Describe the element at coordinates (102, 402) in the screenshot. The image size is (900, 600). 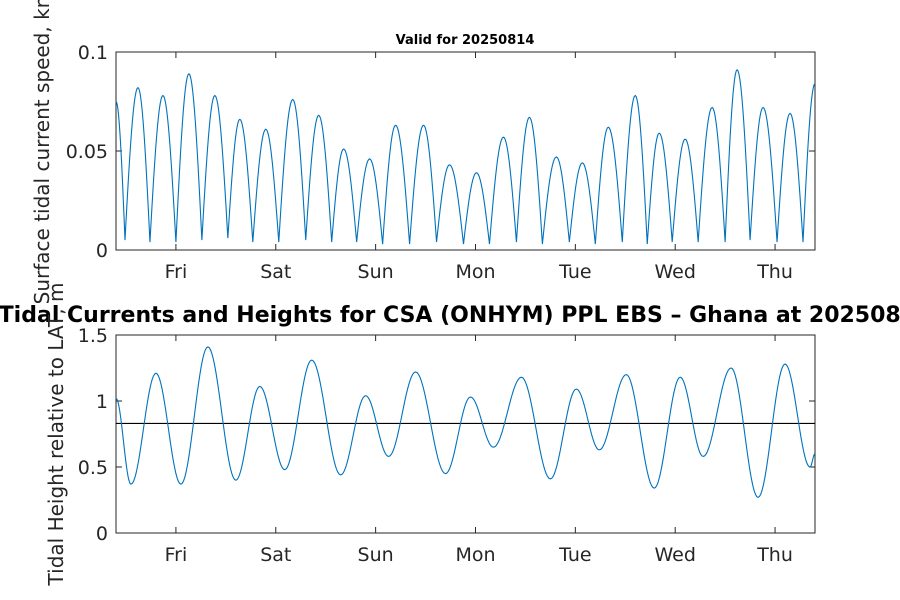
I see `height-ytick-label: 1` at that location.